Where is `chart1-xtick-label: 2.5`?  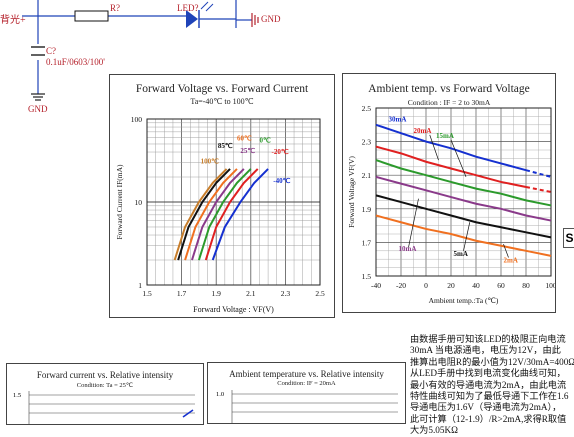
chart1-xtick-label: 2.5 is located at coordinates (320, 293).